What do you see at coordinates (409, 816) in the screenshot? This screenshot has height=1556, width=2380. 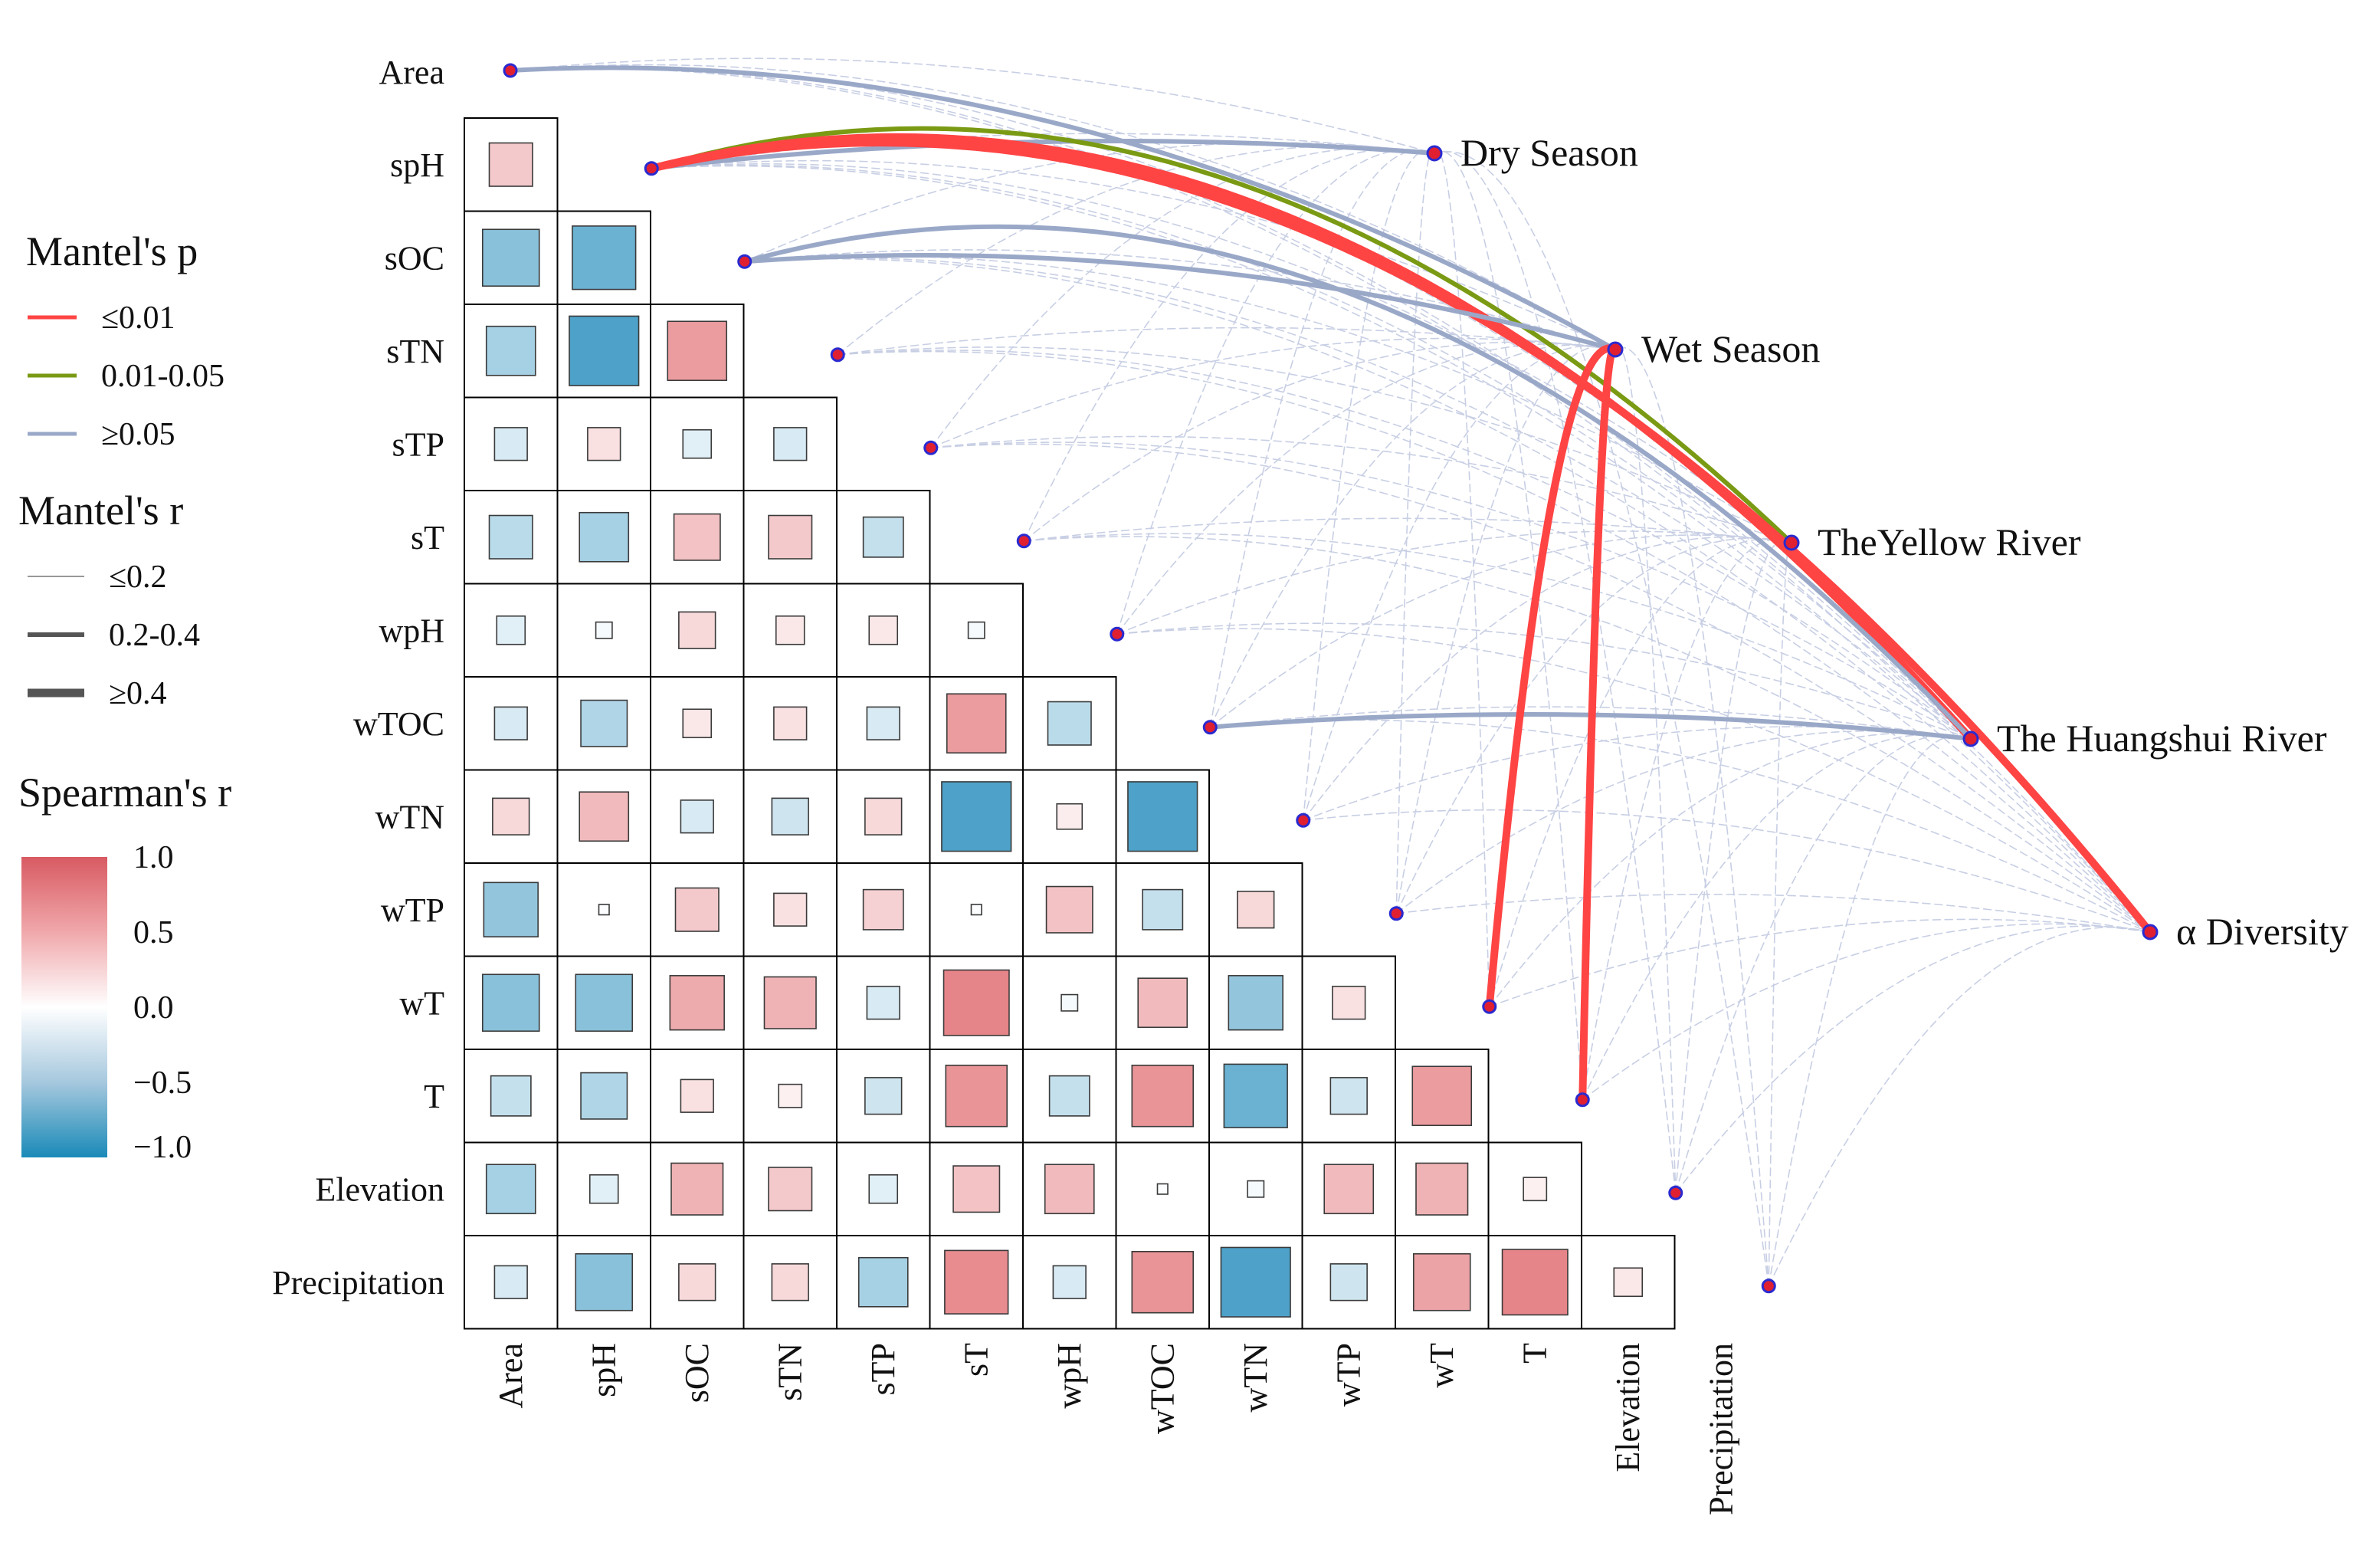 I see `row-label: wTN` at bounding box center [409, 816].